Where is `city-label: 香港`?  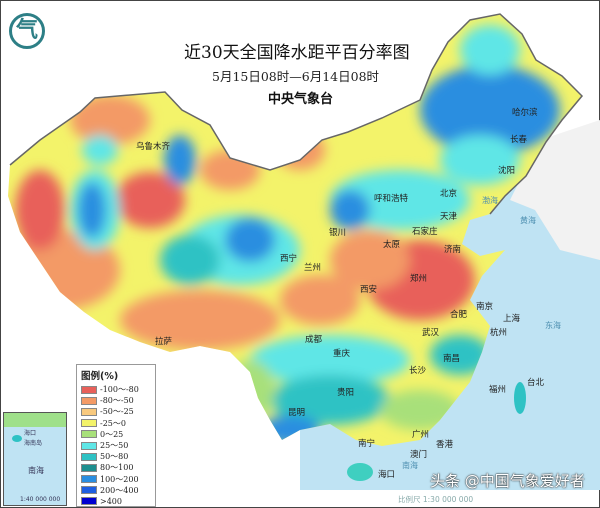 city-label: 香港 is located at coordinates (445, 445).